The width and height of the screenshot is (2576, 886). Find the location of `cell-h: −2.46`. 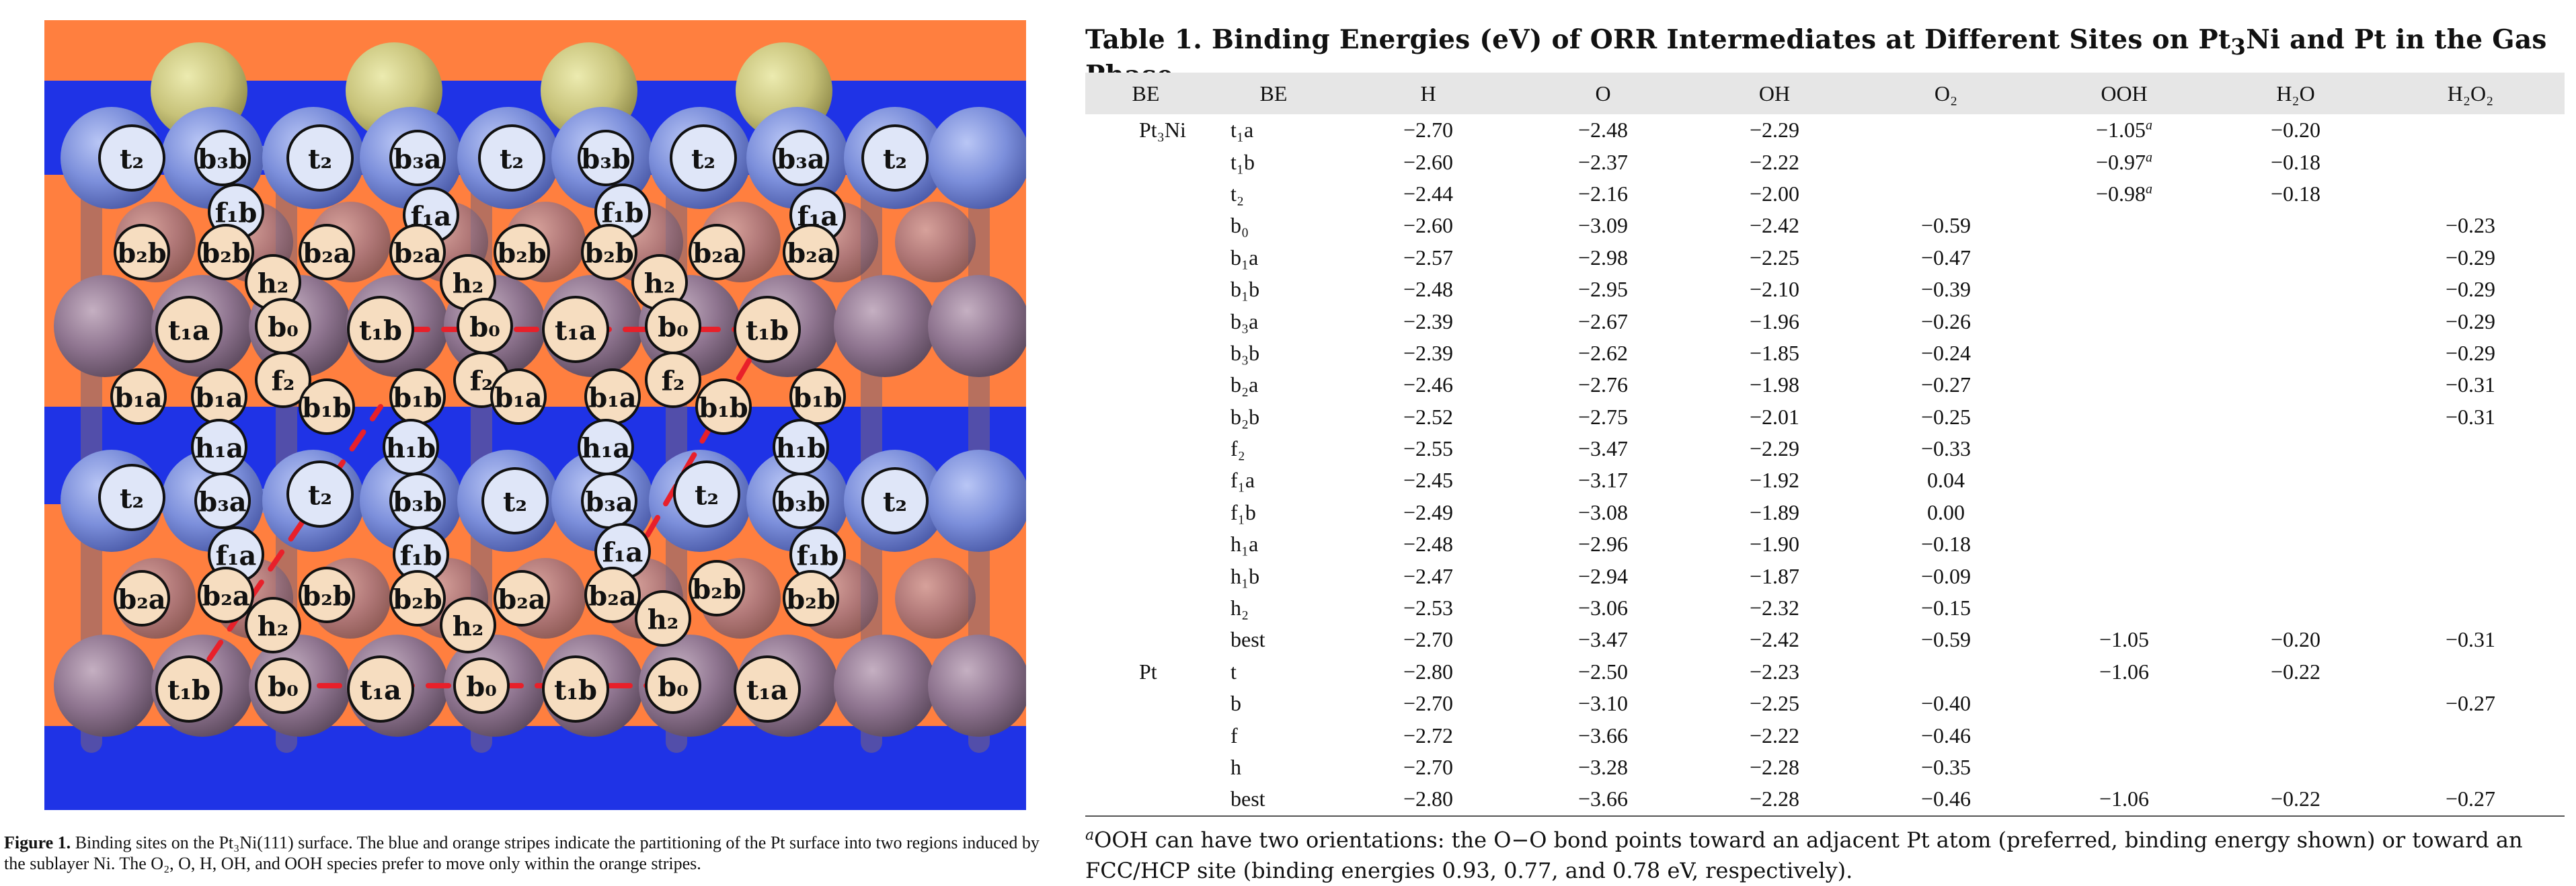

cell-h: −2.46 is located at coordinates (1429, 385).